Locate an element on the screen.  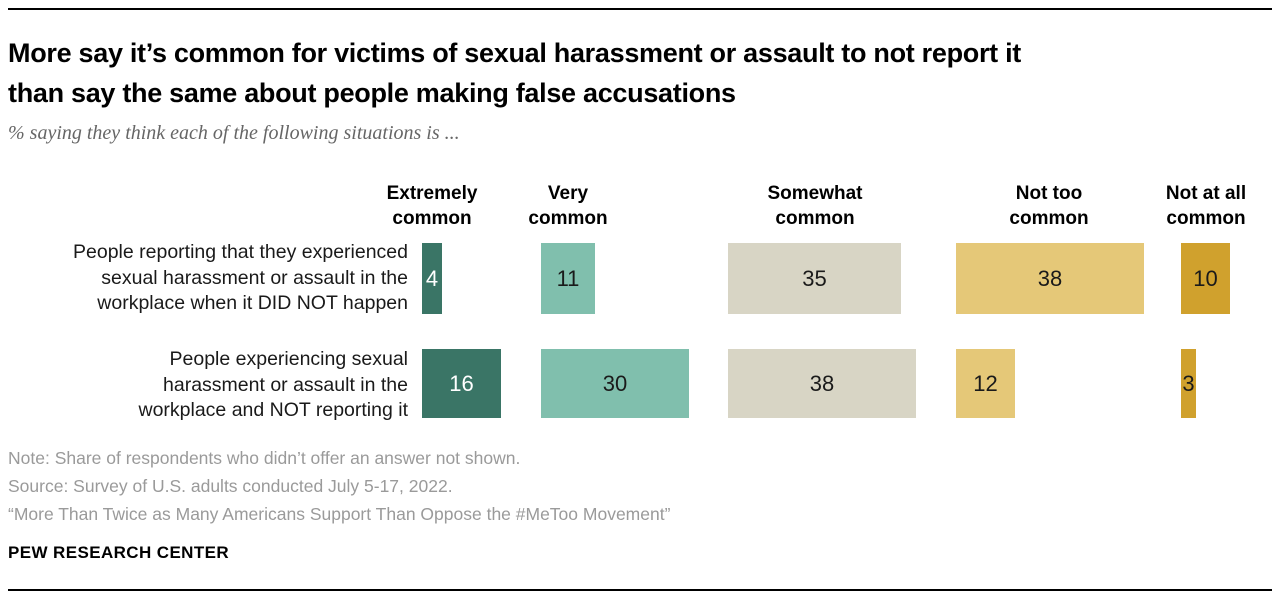
bar-segment: 3 is located at coordinates (1188, 383).